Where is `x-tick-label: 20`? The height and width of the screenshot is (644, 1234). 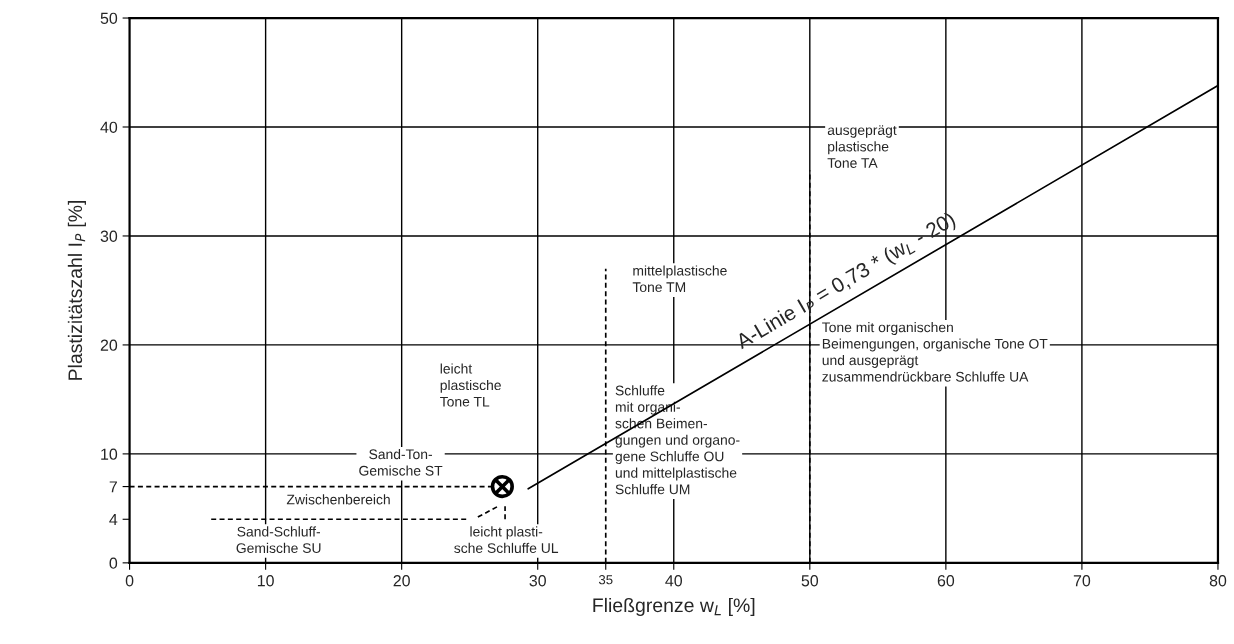
x-tick-label: 20 is located at coordinates (401, 581).